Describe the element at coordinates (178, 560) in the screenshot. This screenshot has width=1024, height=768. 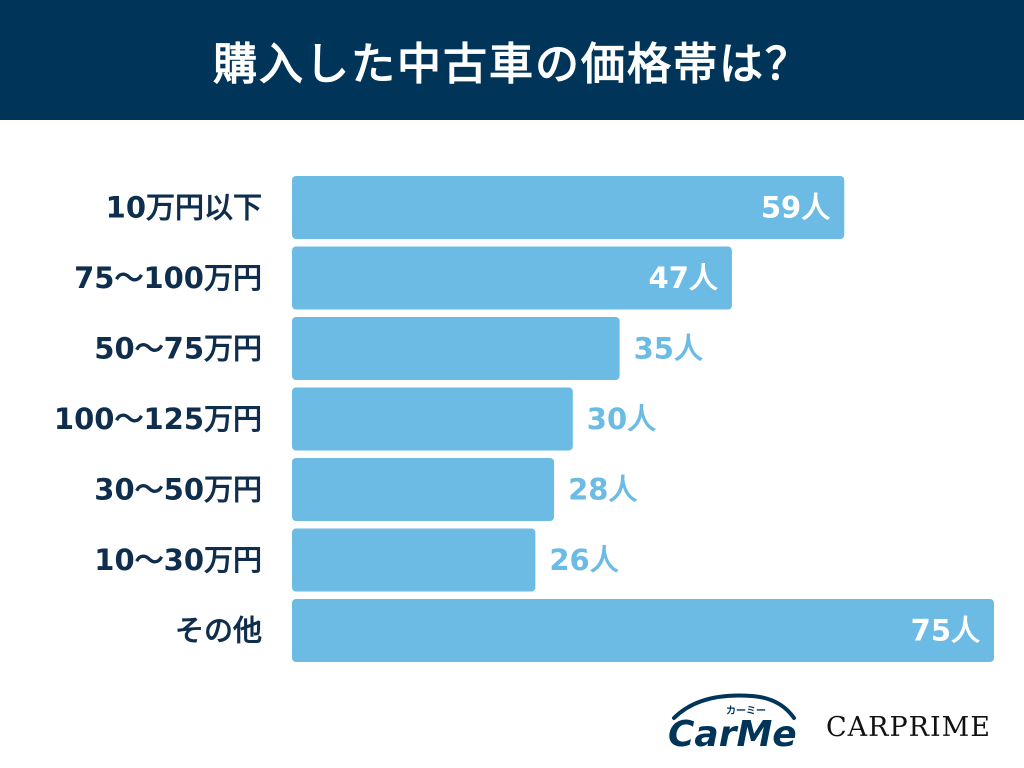
I see `category-label: 10〜30万円` at that location.